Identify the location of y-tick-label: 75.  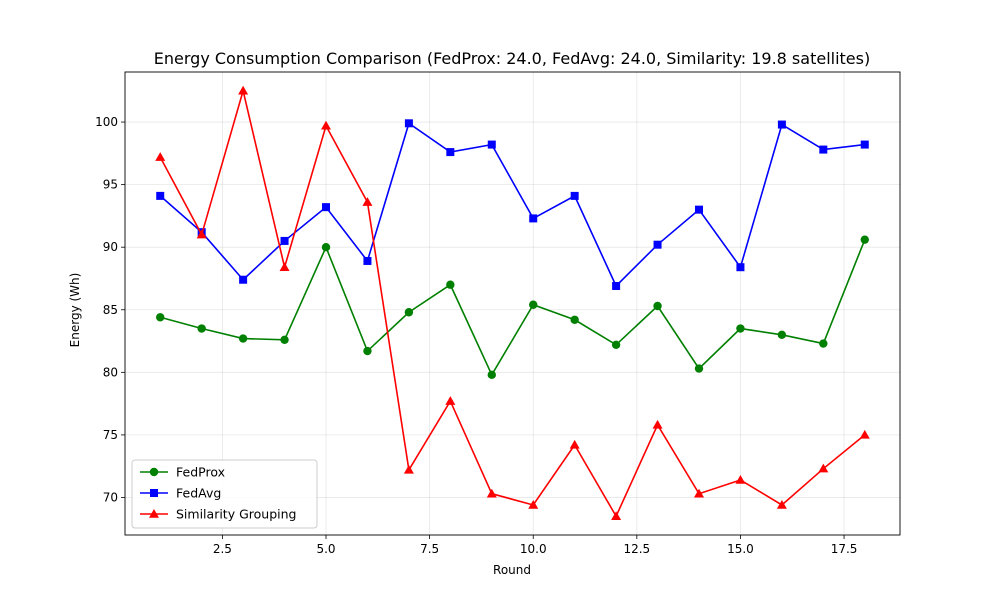
(110, 435).